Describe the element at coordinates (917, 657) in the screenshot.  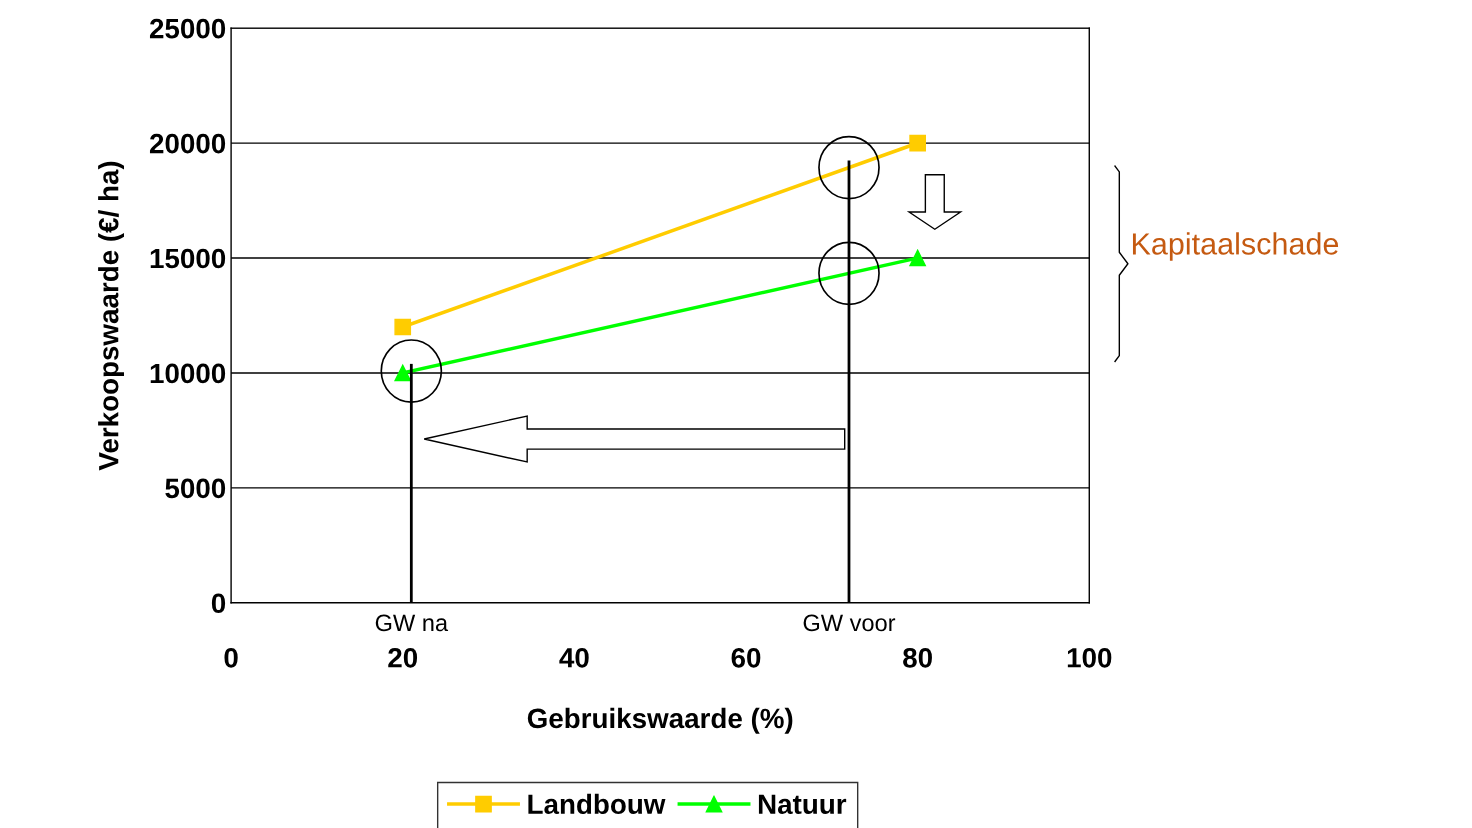
I see `x-tick-label: 80` at that location.